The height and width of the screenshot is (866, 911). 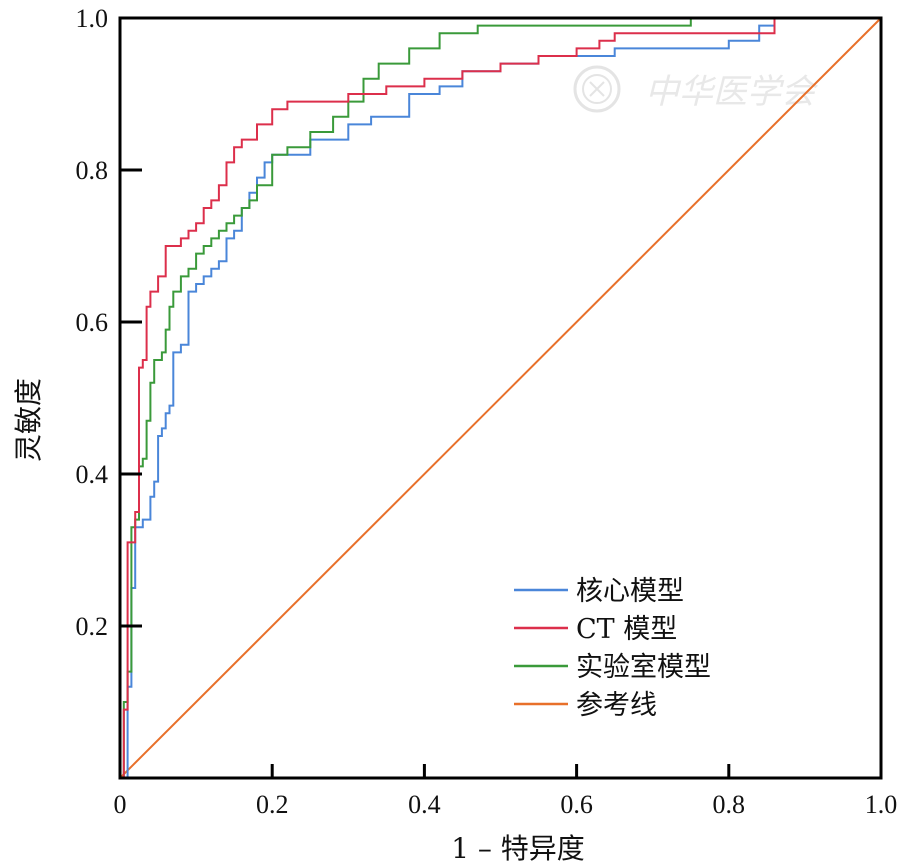 What do you see at coordinates (732, 92) in the screenshot?
I see `svg-text: 中华医学会` at bounding box center [732, 92].